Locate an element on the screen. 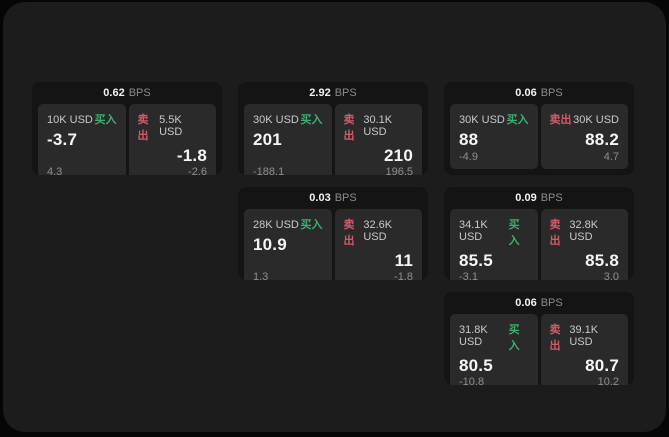 This screenshot has width=669, height=437. quote-card: 0.62 BPS 10K USD 买入 -3.7 4.3 卖出 5.5K USD is located at coordinates (127, 128).